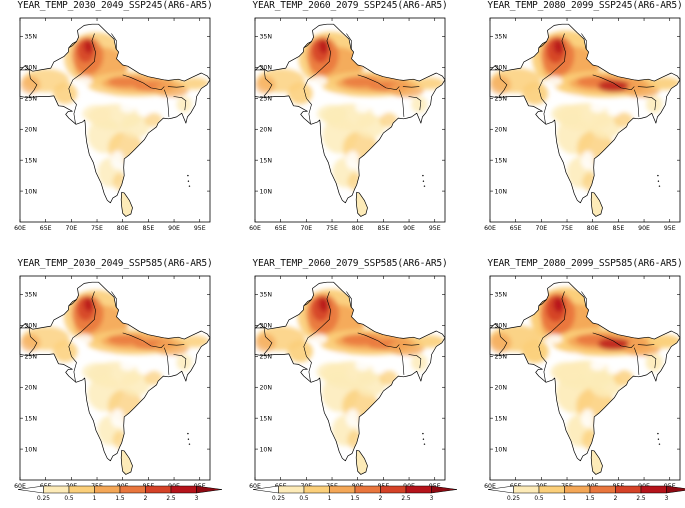 This screenshot has width=685, height=508. What do you see at coordinates (613, 86) in the screenshot?
I see `hot-core-blob` at bounding box center [613, 86].